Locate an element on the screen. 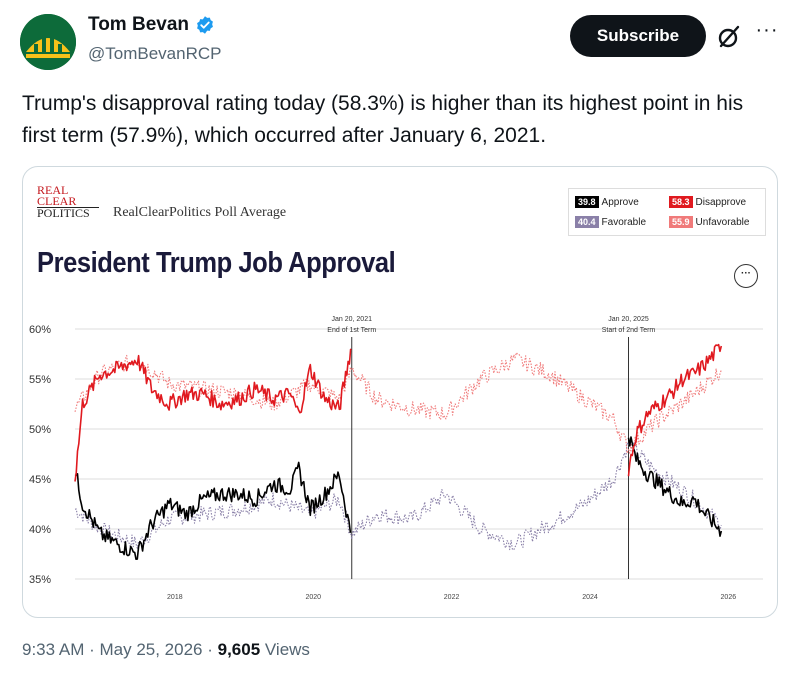  series-line-approve is located at coordinates (398, 498).